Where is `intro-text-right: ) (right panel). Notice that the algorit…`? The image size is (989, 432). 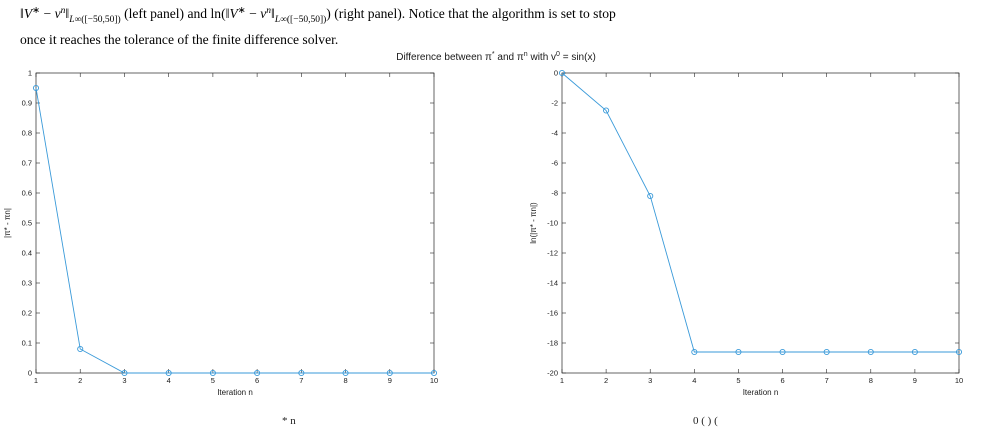
intro-text-right: ) (right panel). Notice that the algorit… is located at coordinates (471, 13).